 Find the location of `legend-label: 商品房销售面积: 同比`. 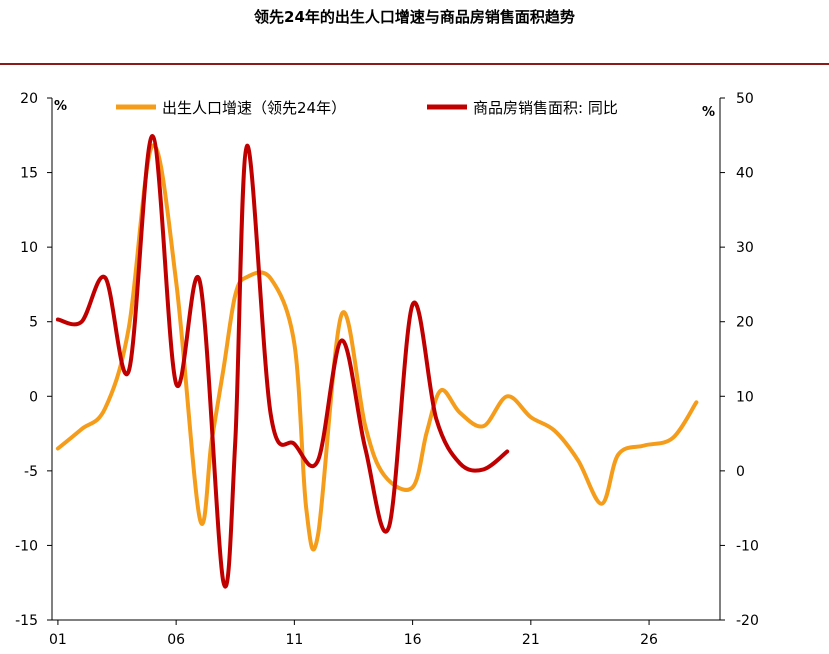

legend-label: 商品房销售面积: 同比 is located at coordinates (545, 108).